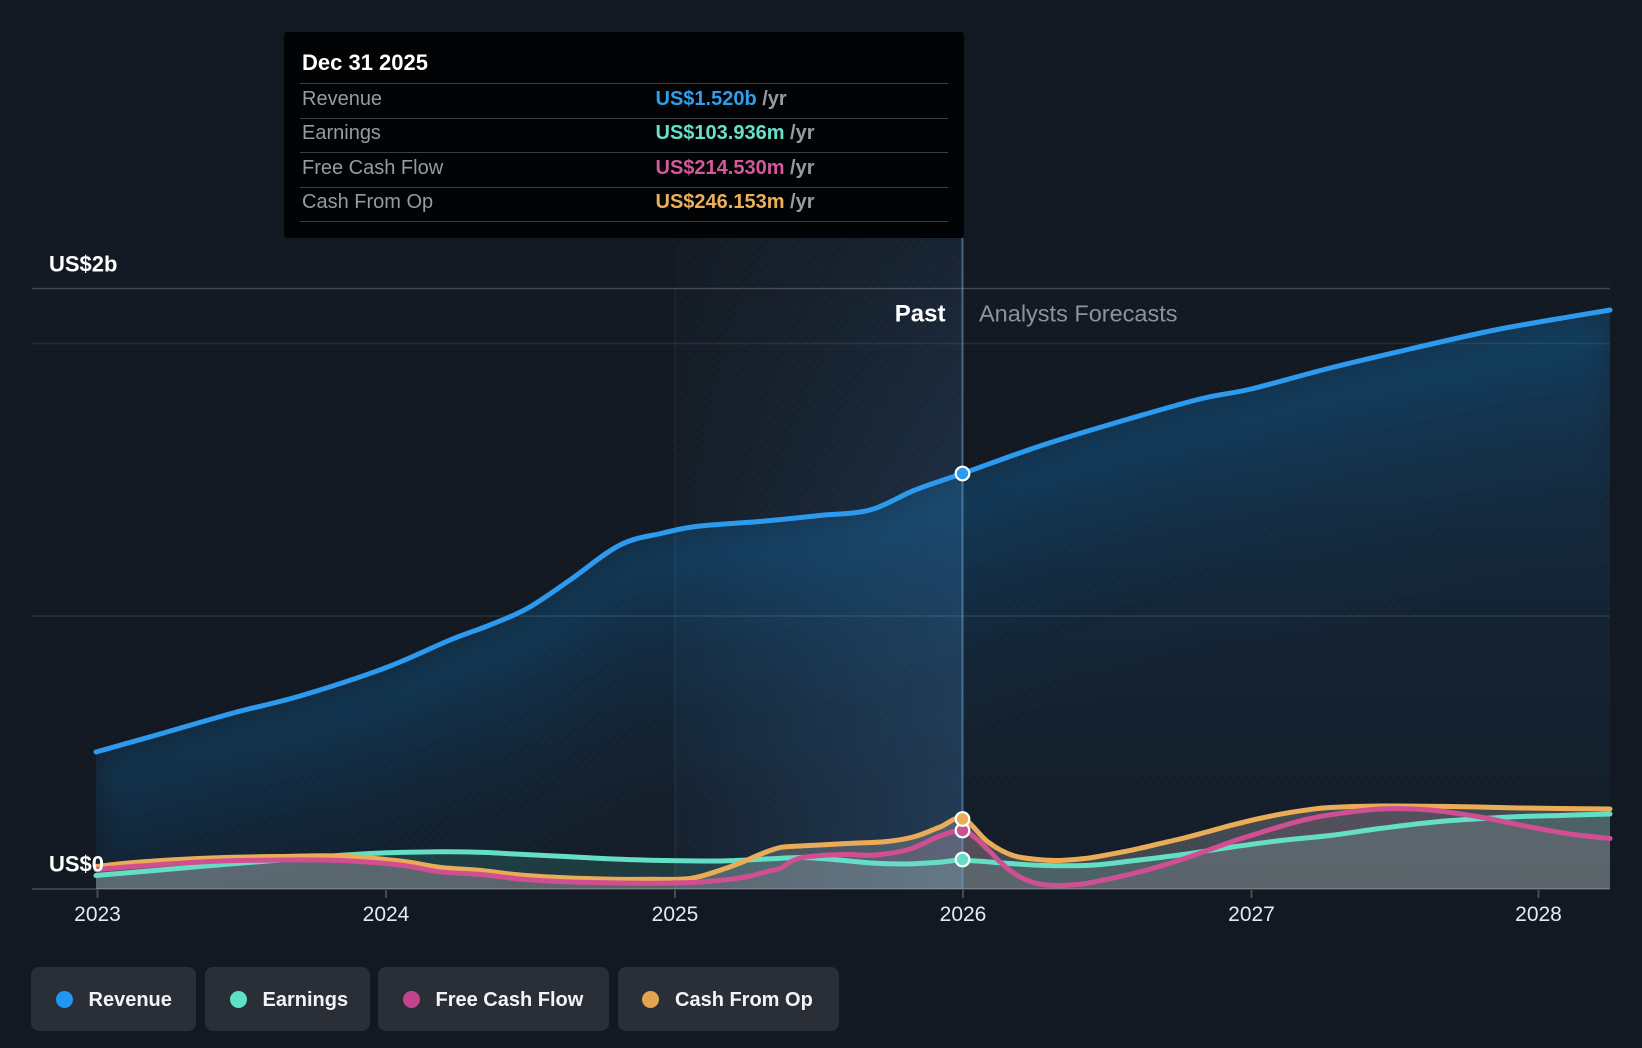  Describe the element at coordinates (1251, 914) in the screenshot. I see `svg-text: 2027` at that location.